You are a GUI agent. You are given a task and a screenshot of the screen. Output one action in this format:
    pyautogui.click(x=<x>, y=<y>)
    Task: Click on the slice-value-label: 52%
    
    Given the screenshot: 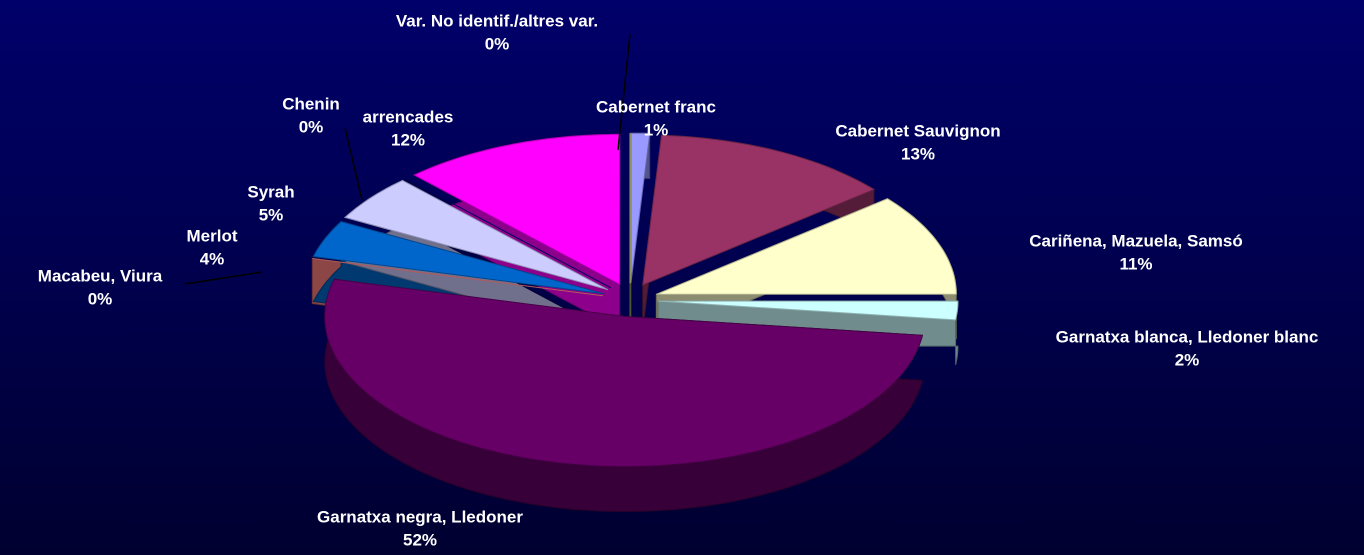 What is the action you would take?
    pyautogui.click(x=420, y=539)
    